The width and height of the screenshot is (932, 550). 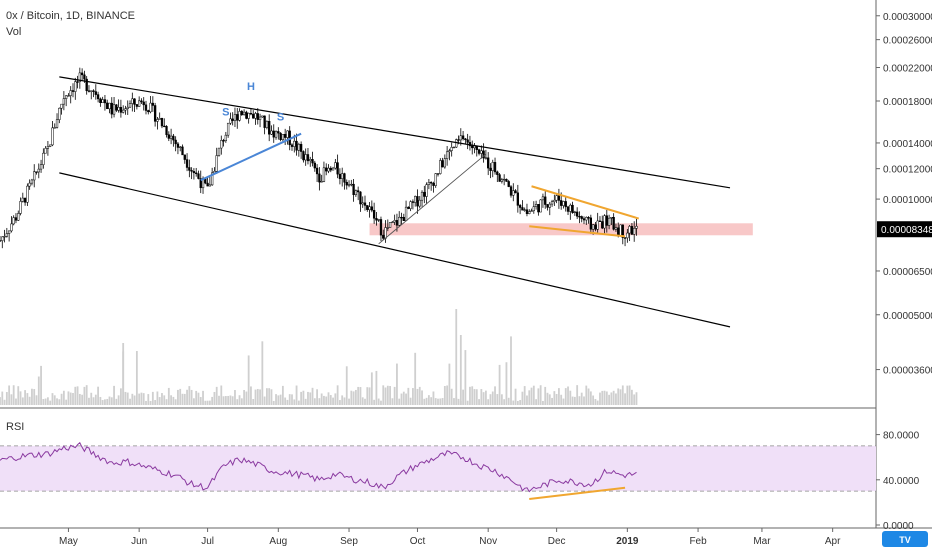 What do you see at coordinates (438, 471) in the screenshot?
I see `rsi-pane` at bounding box center [438, 471].